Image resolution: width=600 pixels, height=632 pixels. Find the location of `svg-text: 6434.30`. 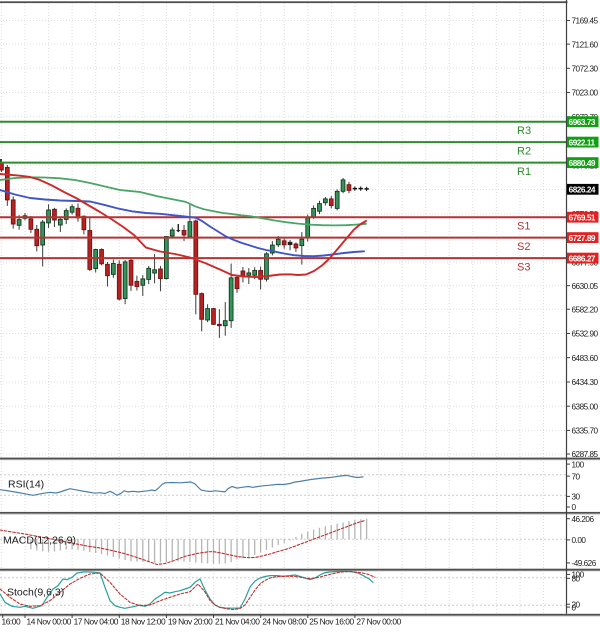

svg-text: 6434.30 is located at coordinates (585, 382).